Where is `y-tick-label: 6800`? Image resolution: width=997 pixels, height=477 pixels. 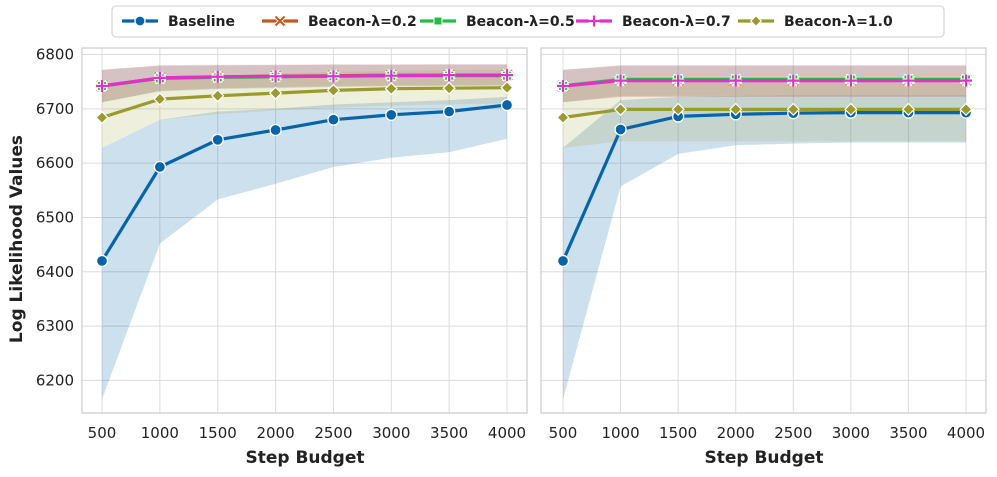
y-tick-label: 6800 is located at coordinates (55, 55).